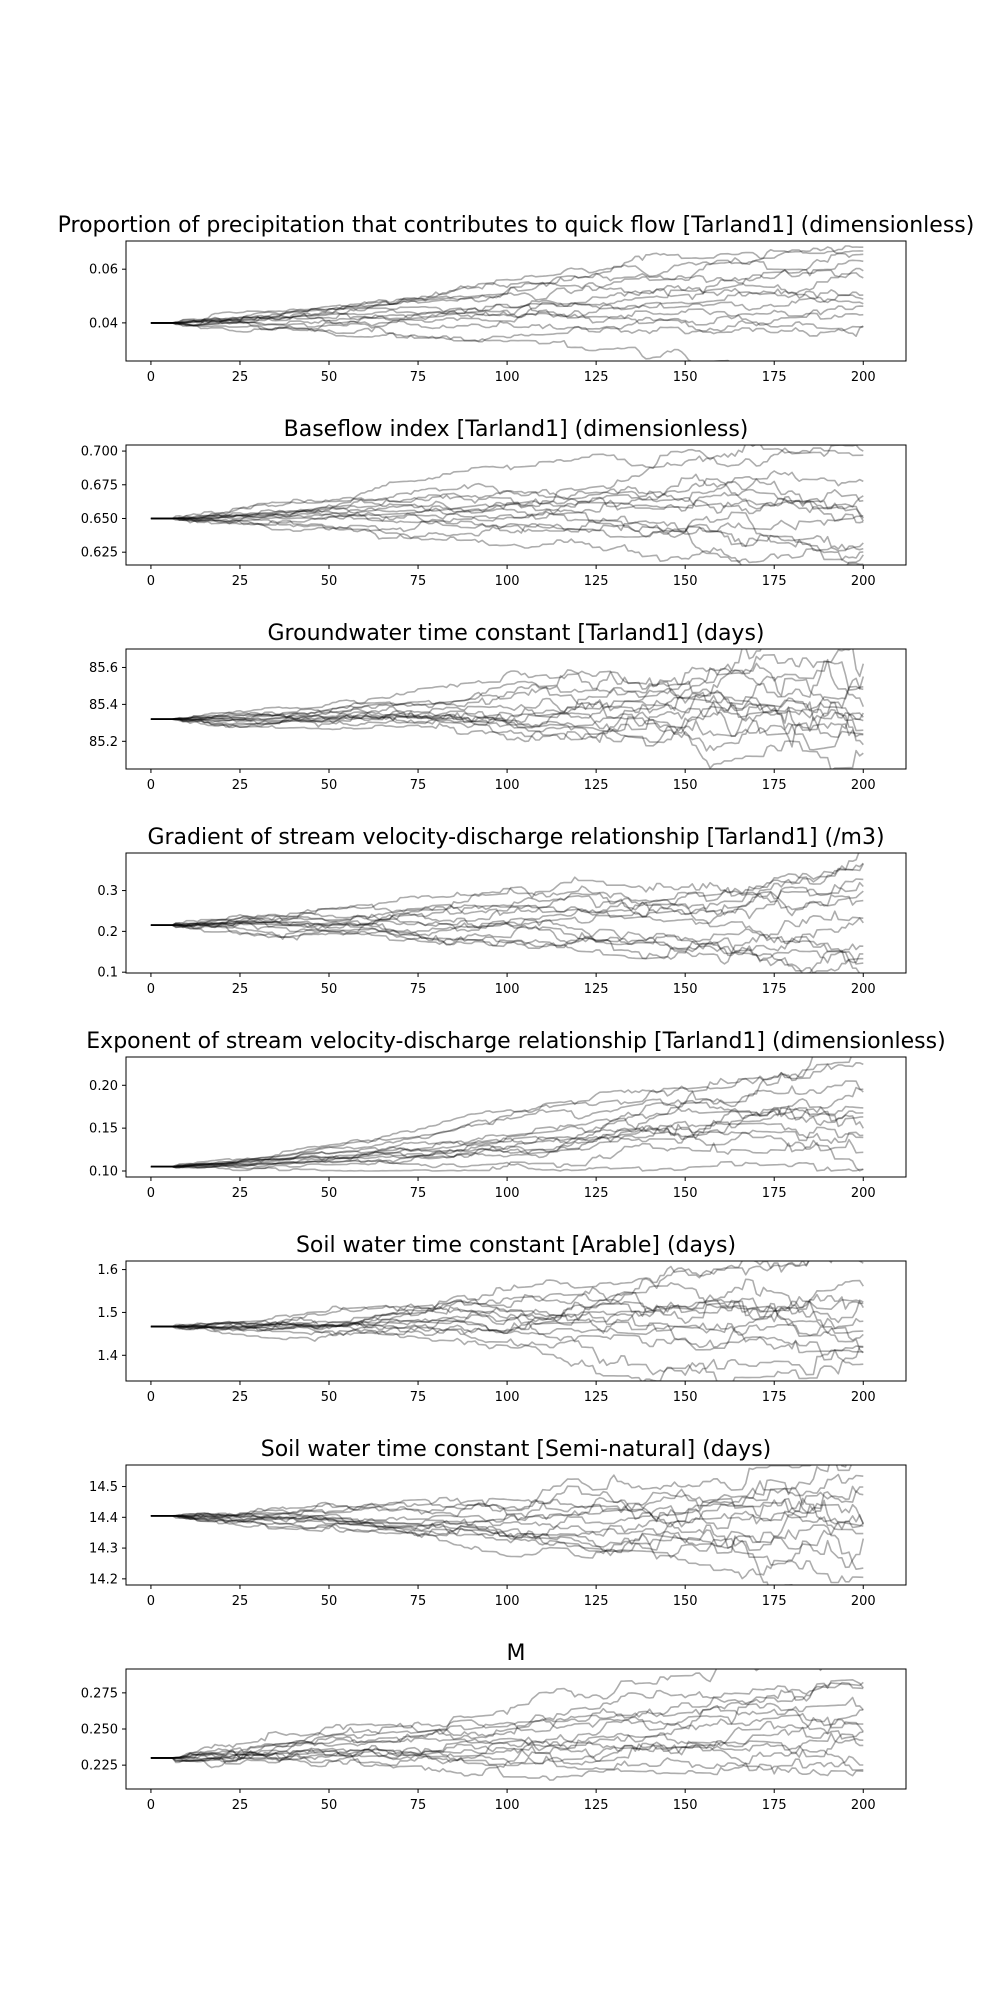  I want to click on x-tick-label: 50, so click(329, 581).